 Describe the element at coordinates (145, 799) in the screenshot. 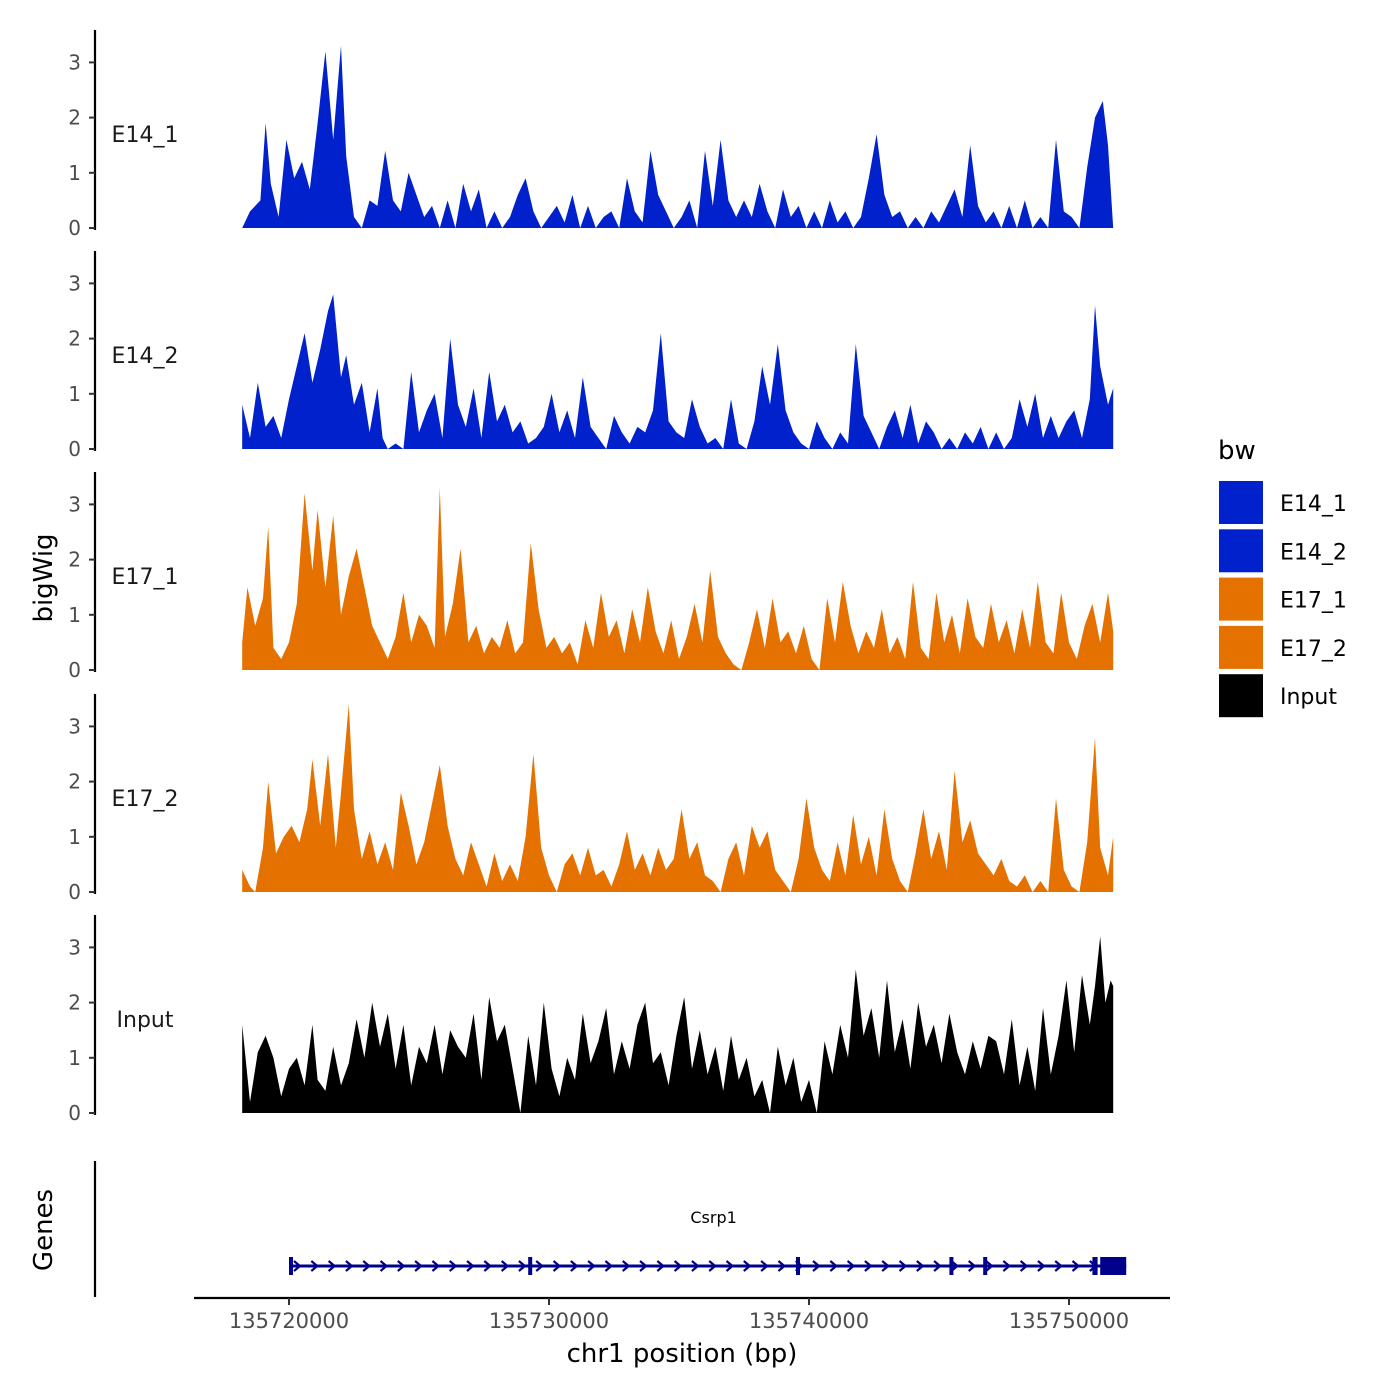

I see `track-label: E17_2` at that location.